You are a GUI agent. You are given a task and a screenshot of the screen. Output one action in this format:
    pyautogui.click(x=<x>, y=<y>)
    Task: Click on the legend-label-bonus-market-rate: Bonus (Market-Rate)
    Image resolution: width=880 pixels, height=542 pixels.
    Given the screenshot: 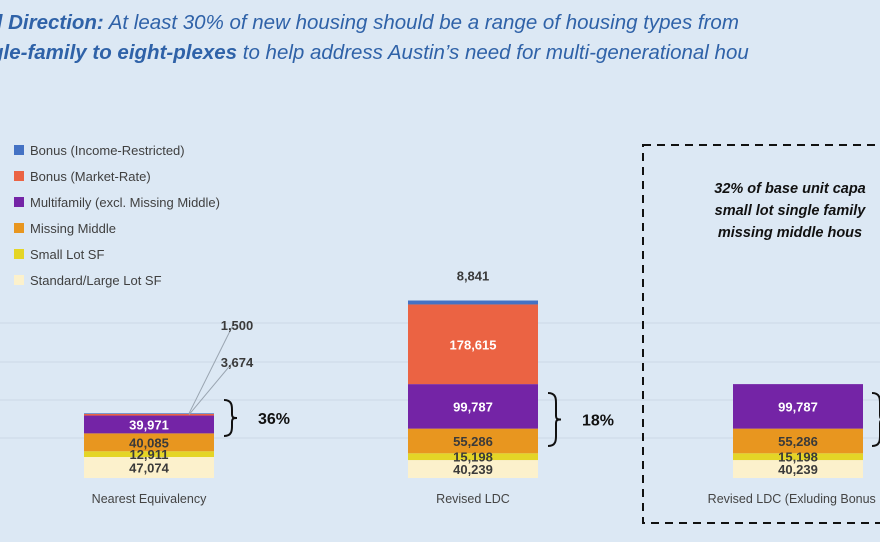 What is the action you would take?
    pyautogui.click(x=90, y=176)
    